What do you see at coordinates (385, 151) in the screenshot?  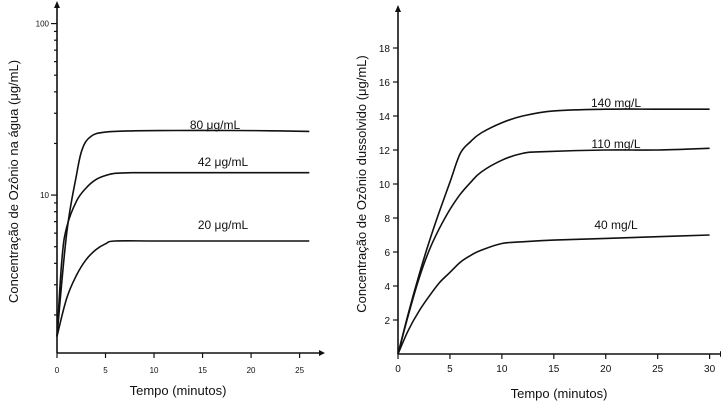 I see `y-tick-label: 12` at bounding box center [385, 151].